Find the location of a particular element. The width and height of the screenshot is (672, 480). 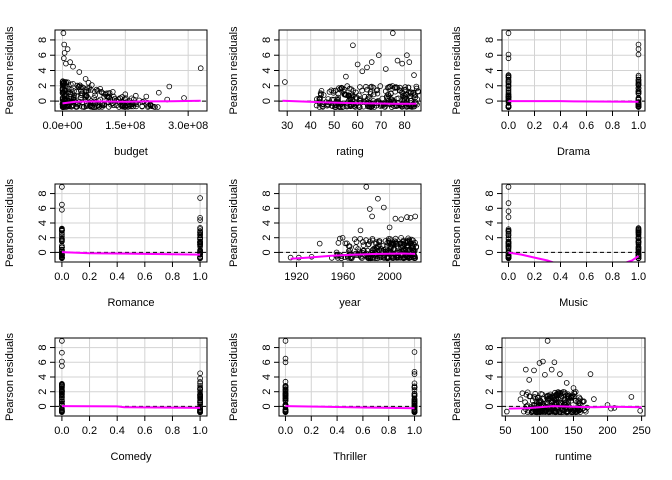

x-tick-label: 50 is located at coordinates (505, 431).